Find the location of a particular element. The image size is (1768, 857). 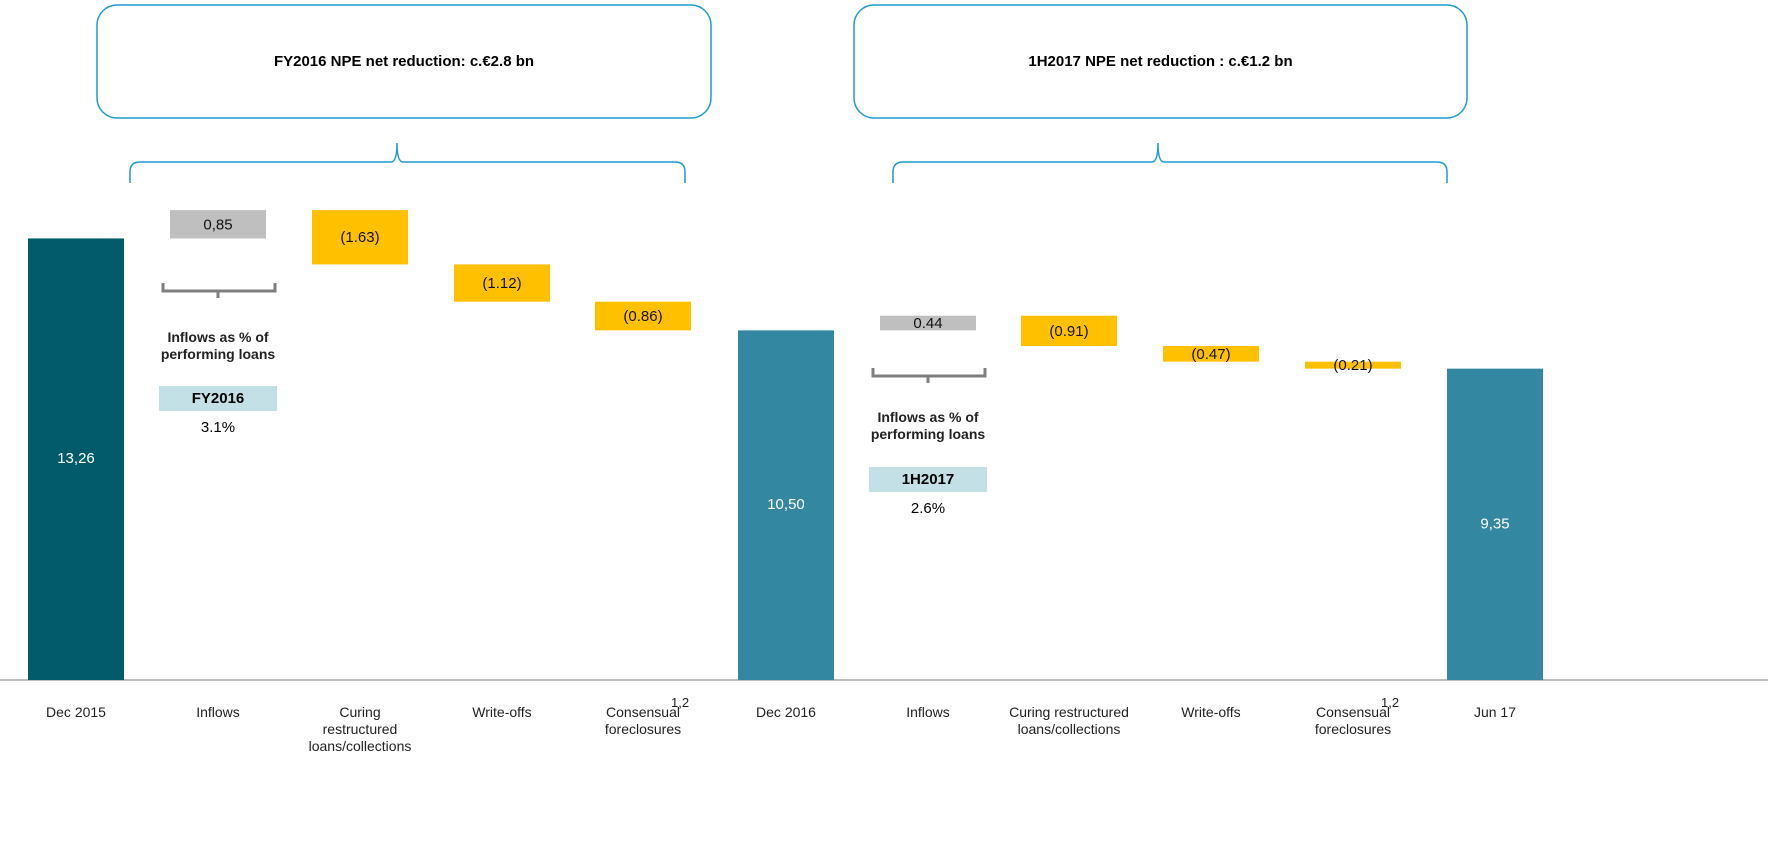

value-label: 13,26 is located at coordinates (76, 458).